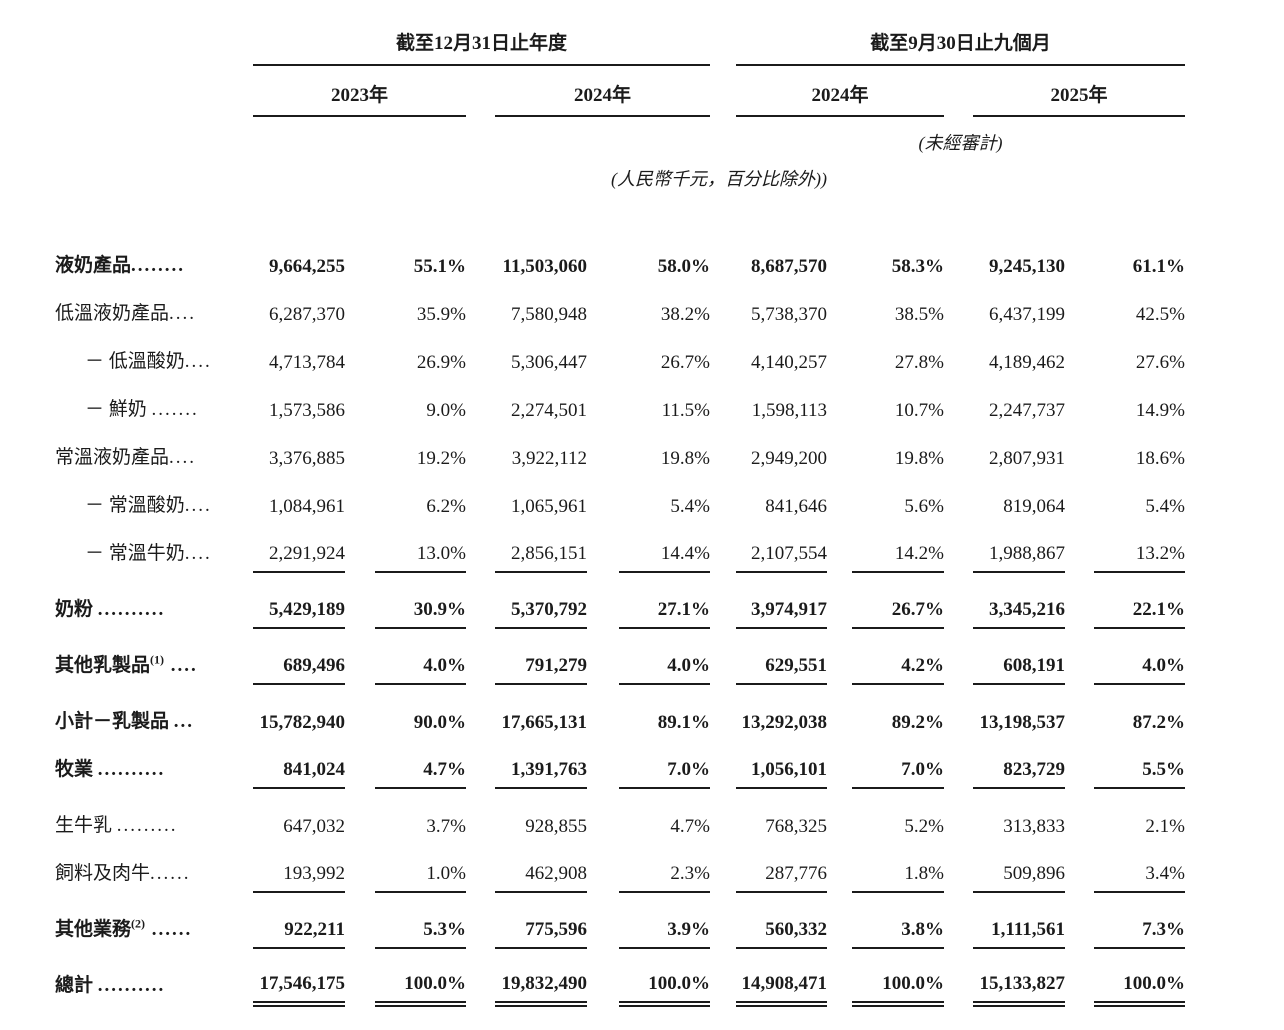 This screenshot has width=1284, height=1030. I want to click on value-cell: 2,856,151, so click(541, 558).